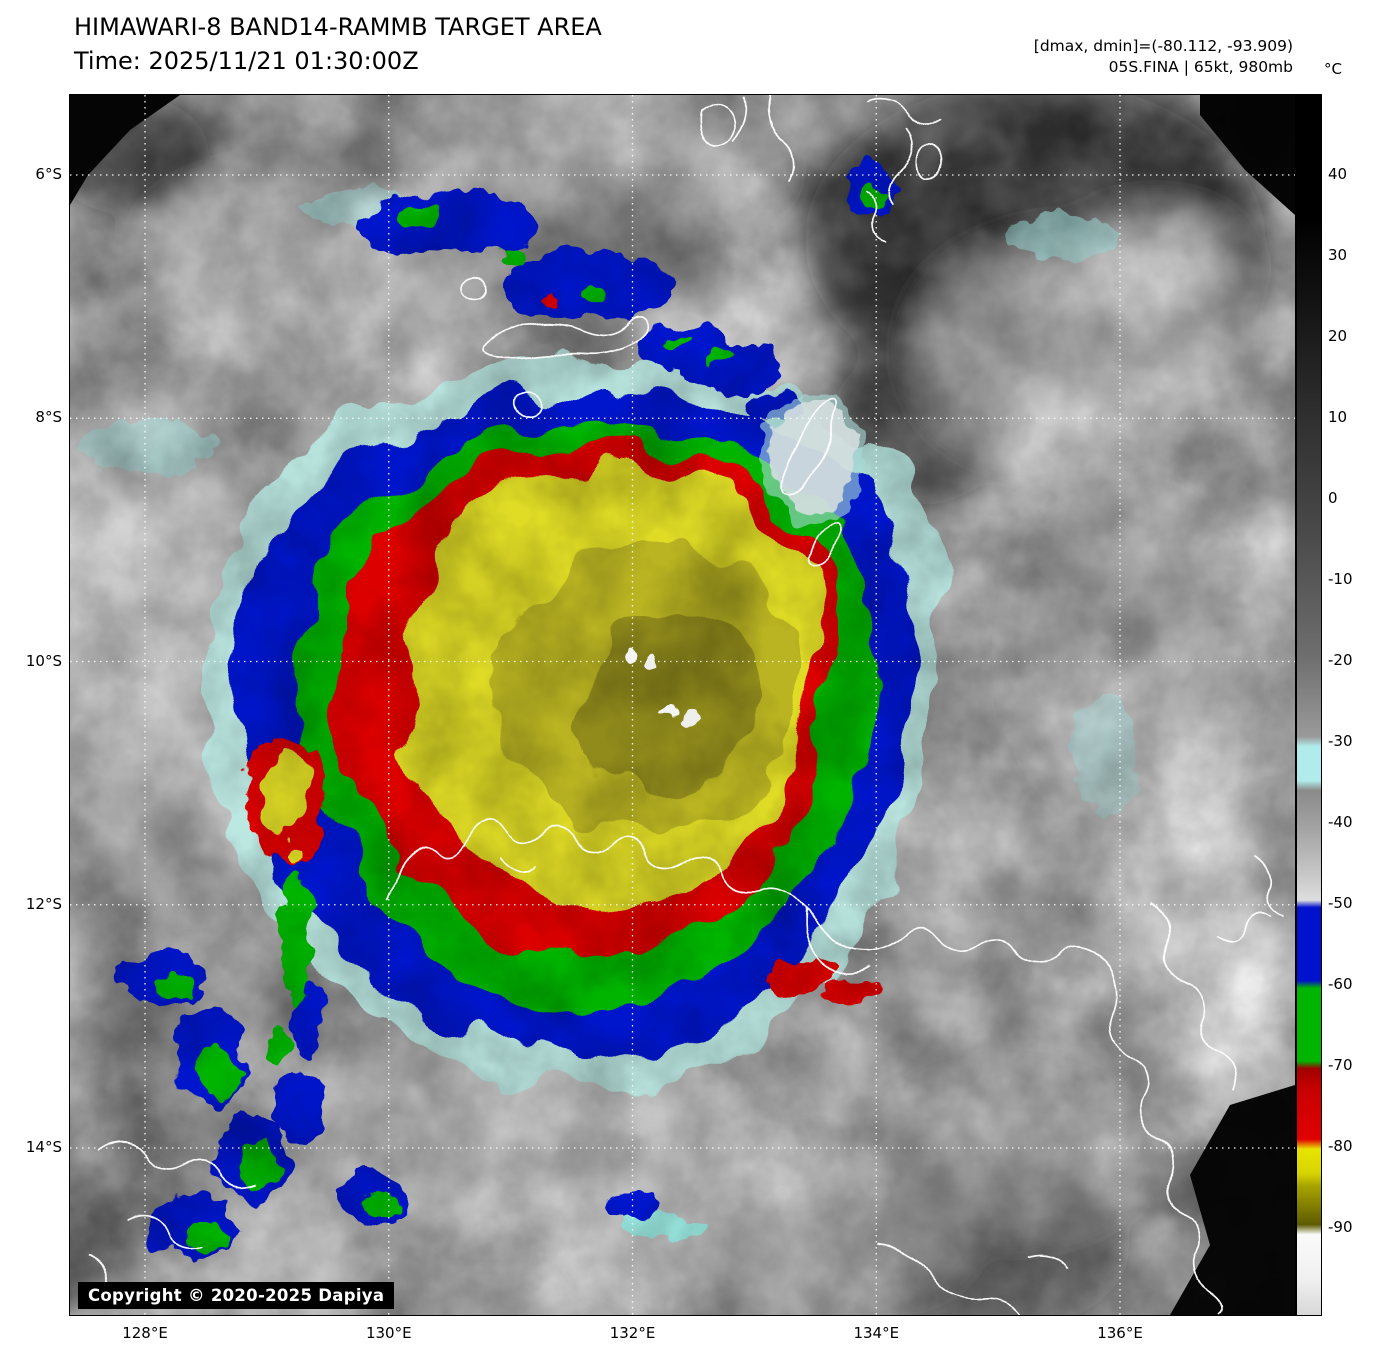 The width and height of the screenshot is (1388, 1359). I want to click on colorbar-tick-label: 40, so click(1338, 174).